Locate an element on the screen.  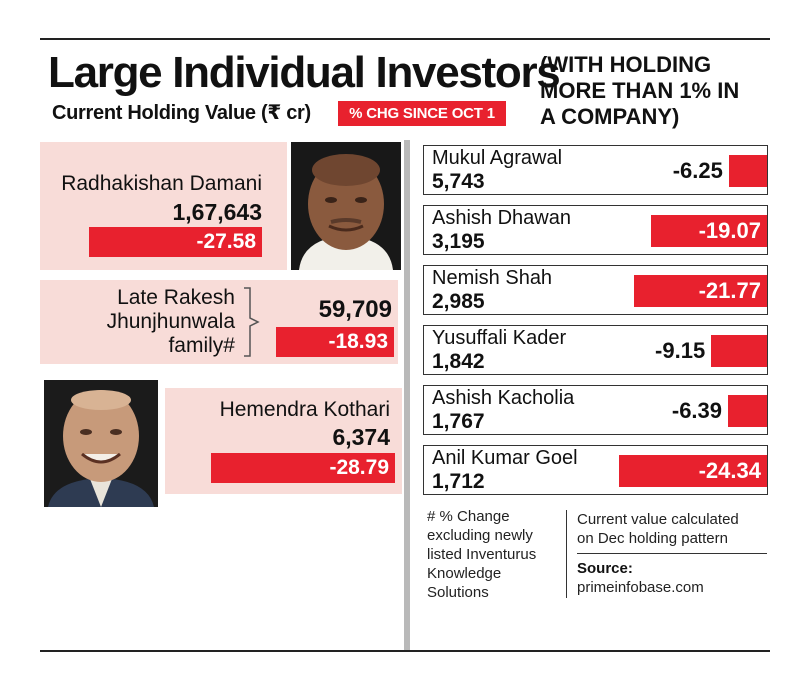
investor-value-kader: 1,842 is located at coordinates (458, 361).